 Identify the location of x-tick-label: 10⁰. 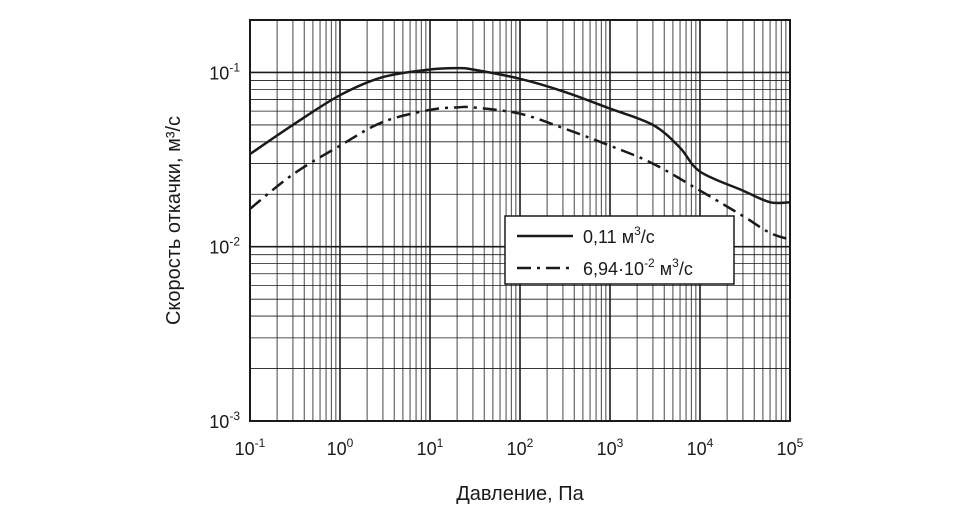
(340, 447).